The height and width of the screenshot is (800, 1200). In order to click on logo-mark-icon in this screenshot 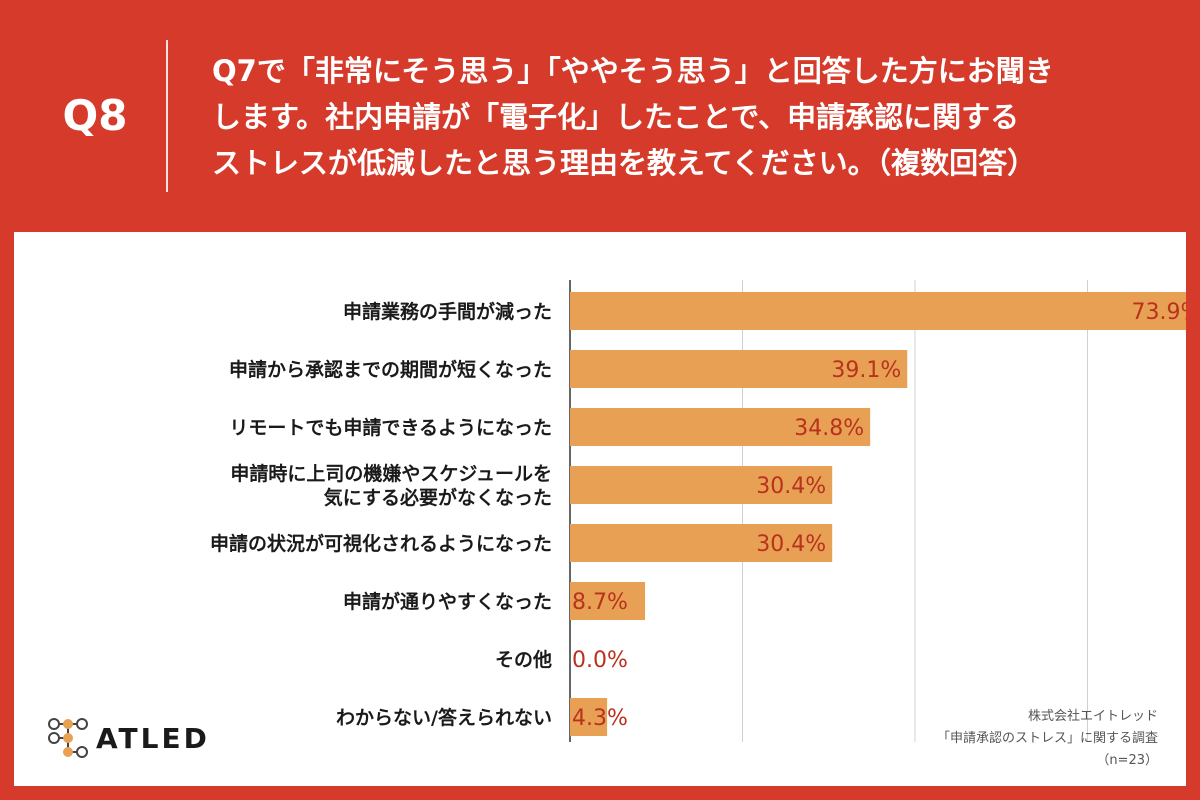, I will do `click(68, 738)`.